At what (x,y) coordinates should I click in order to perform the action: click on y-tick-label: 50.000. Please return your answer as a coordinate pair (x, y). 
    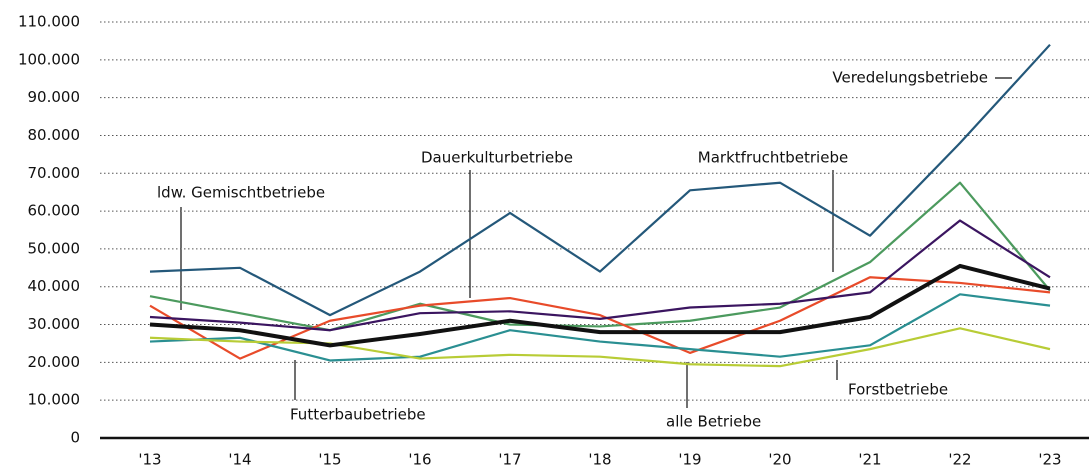
    Looking at the image, I should click on (54, 248).